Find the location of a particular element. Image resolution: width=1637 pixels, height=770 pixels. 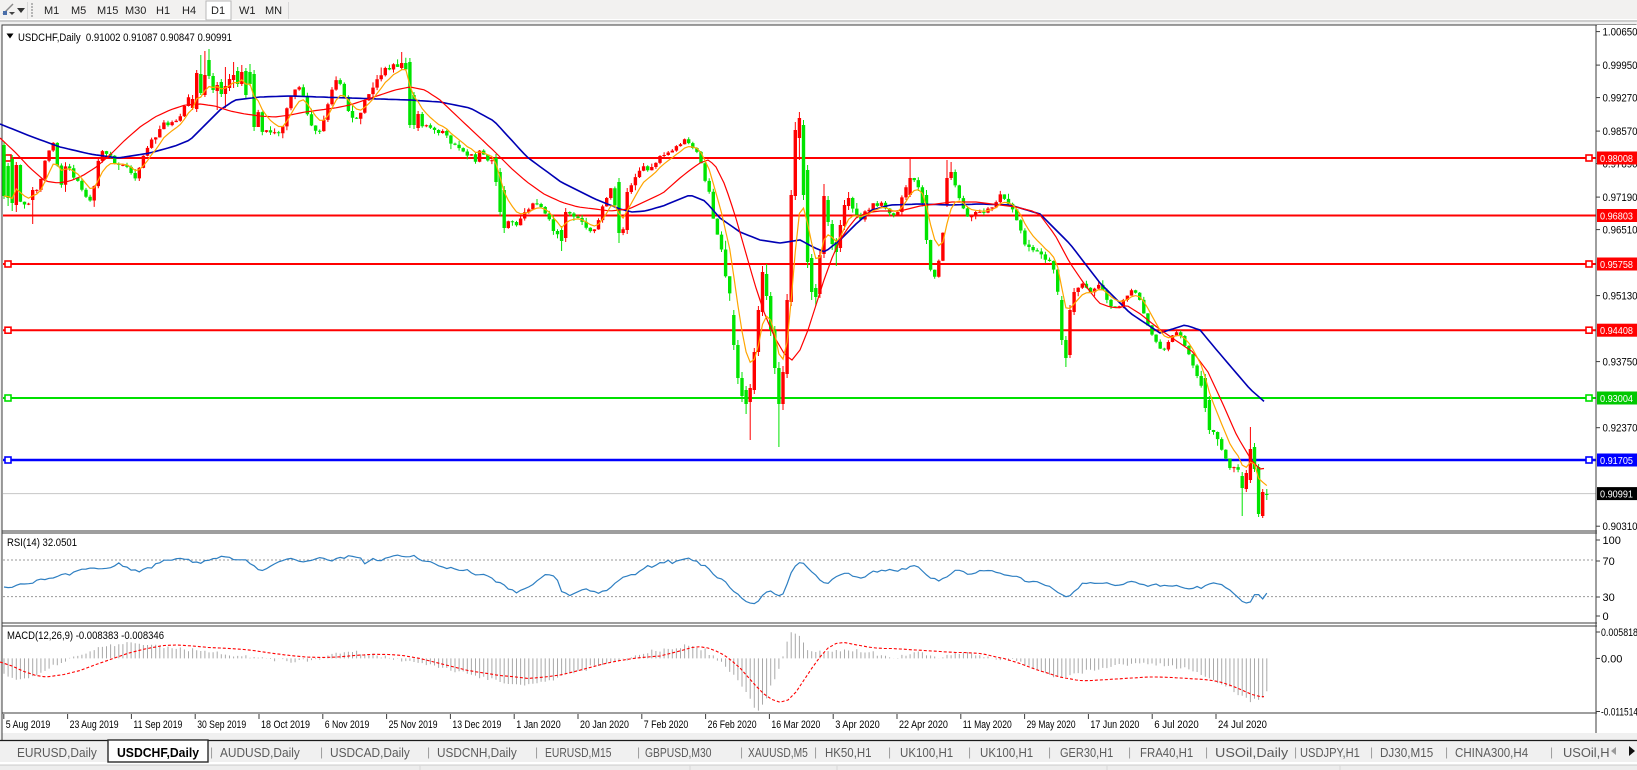

svg-text: AUDUSD,Daily is located at coordinates (260, 753).